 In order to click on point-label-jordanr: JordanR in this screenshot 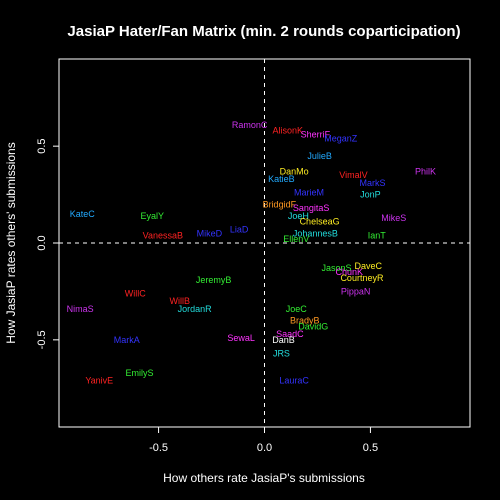, I will do `click(195, 309)`.